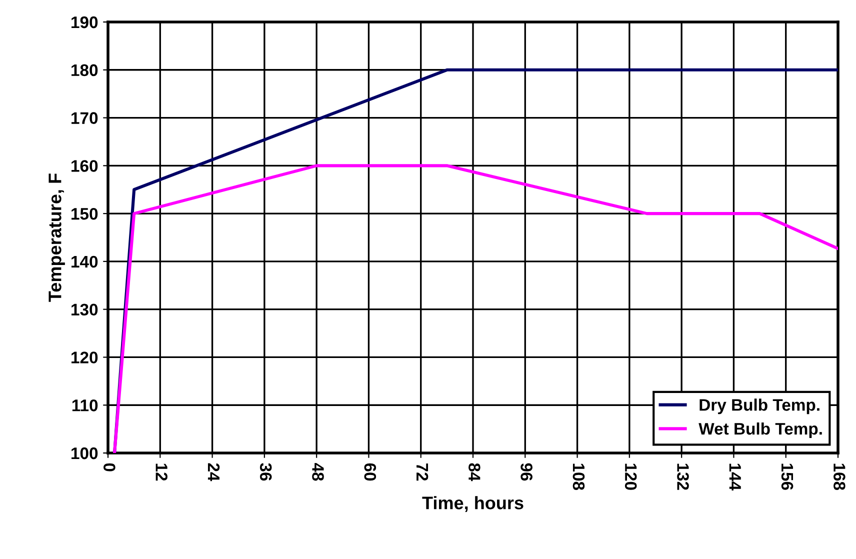  What do you see at coordinates (162, 472) in the screenshot?
I see `x-tick-label: 12` at bounding box center [162, 472].